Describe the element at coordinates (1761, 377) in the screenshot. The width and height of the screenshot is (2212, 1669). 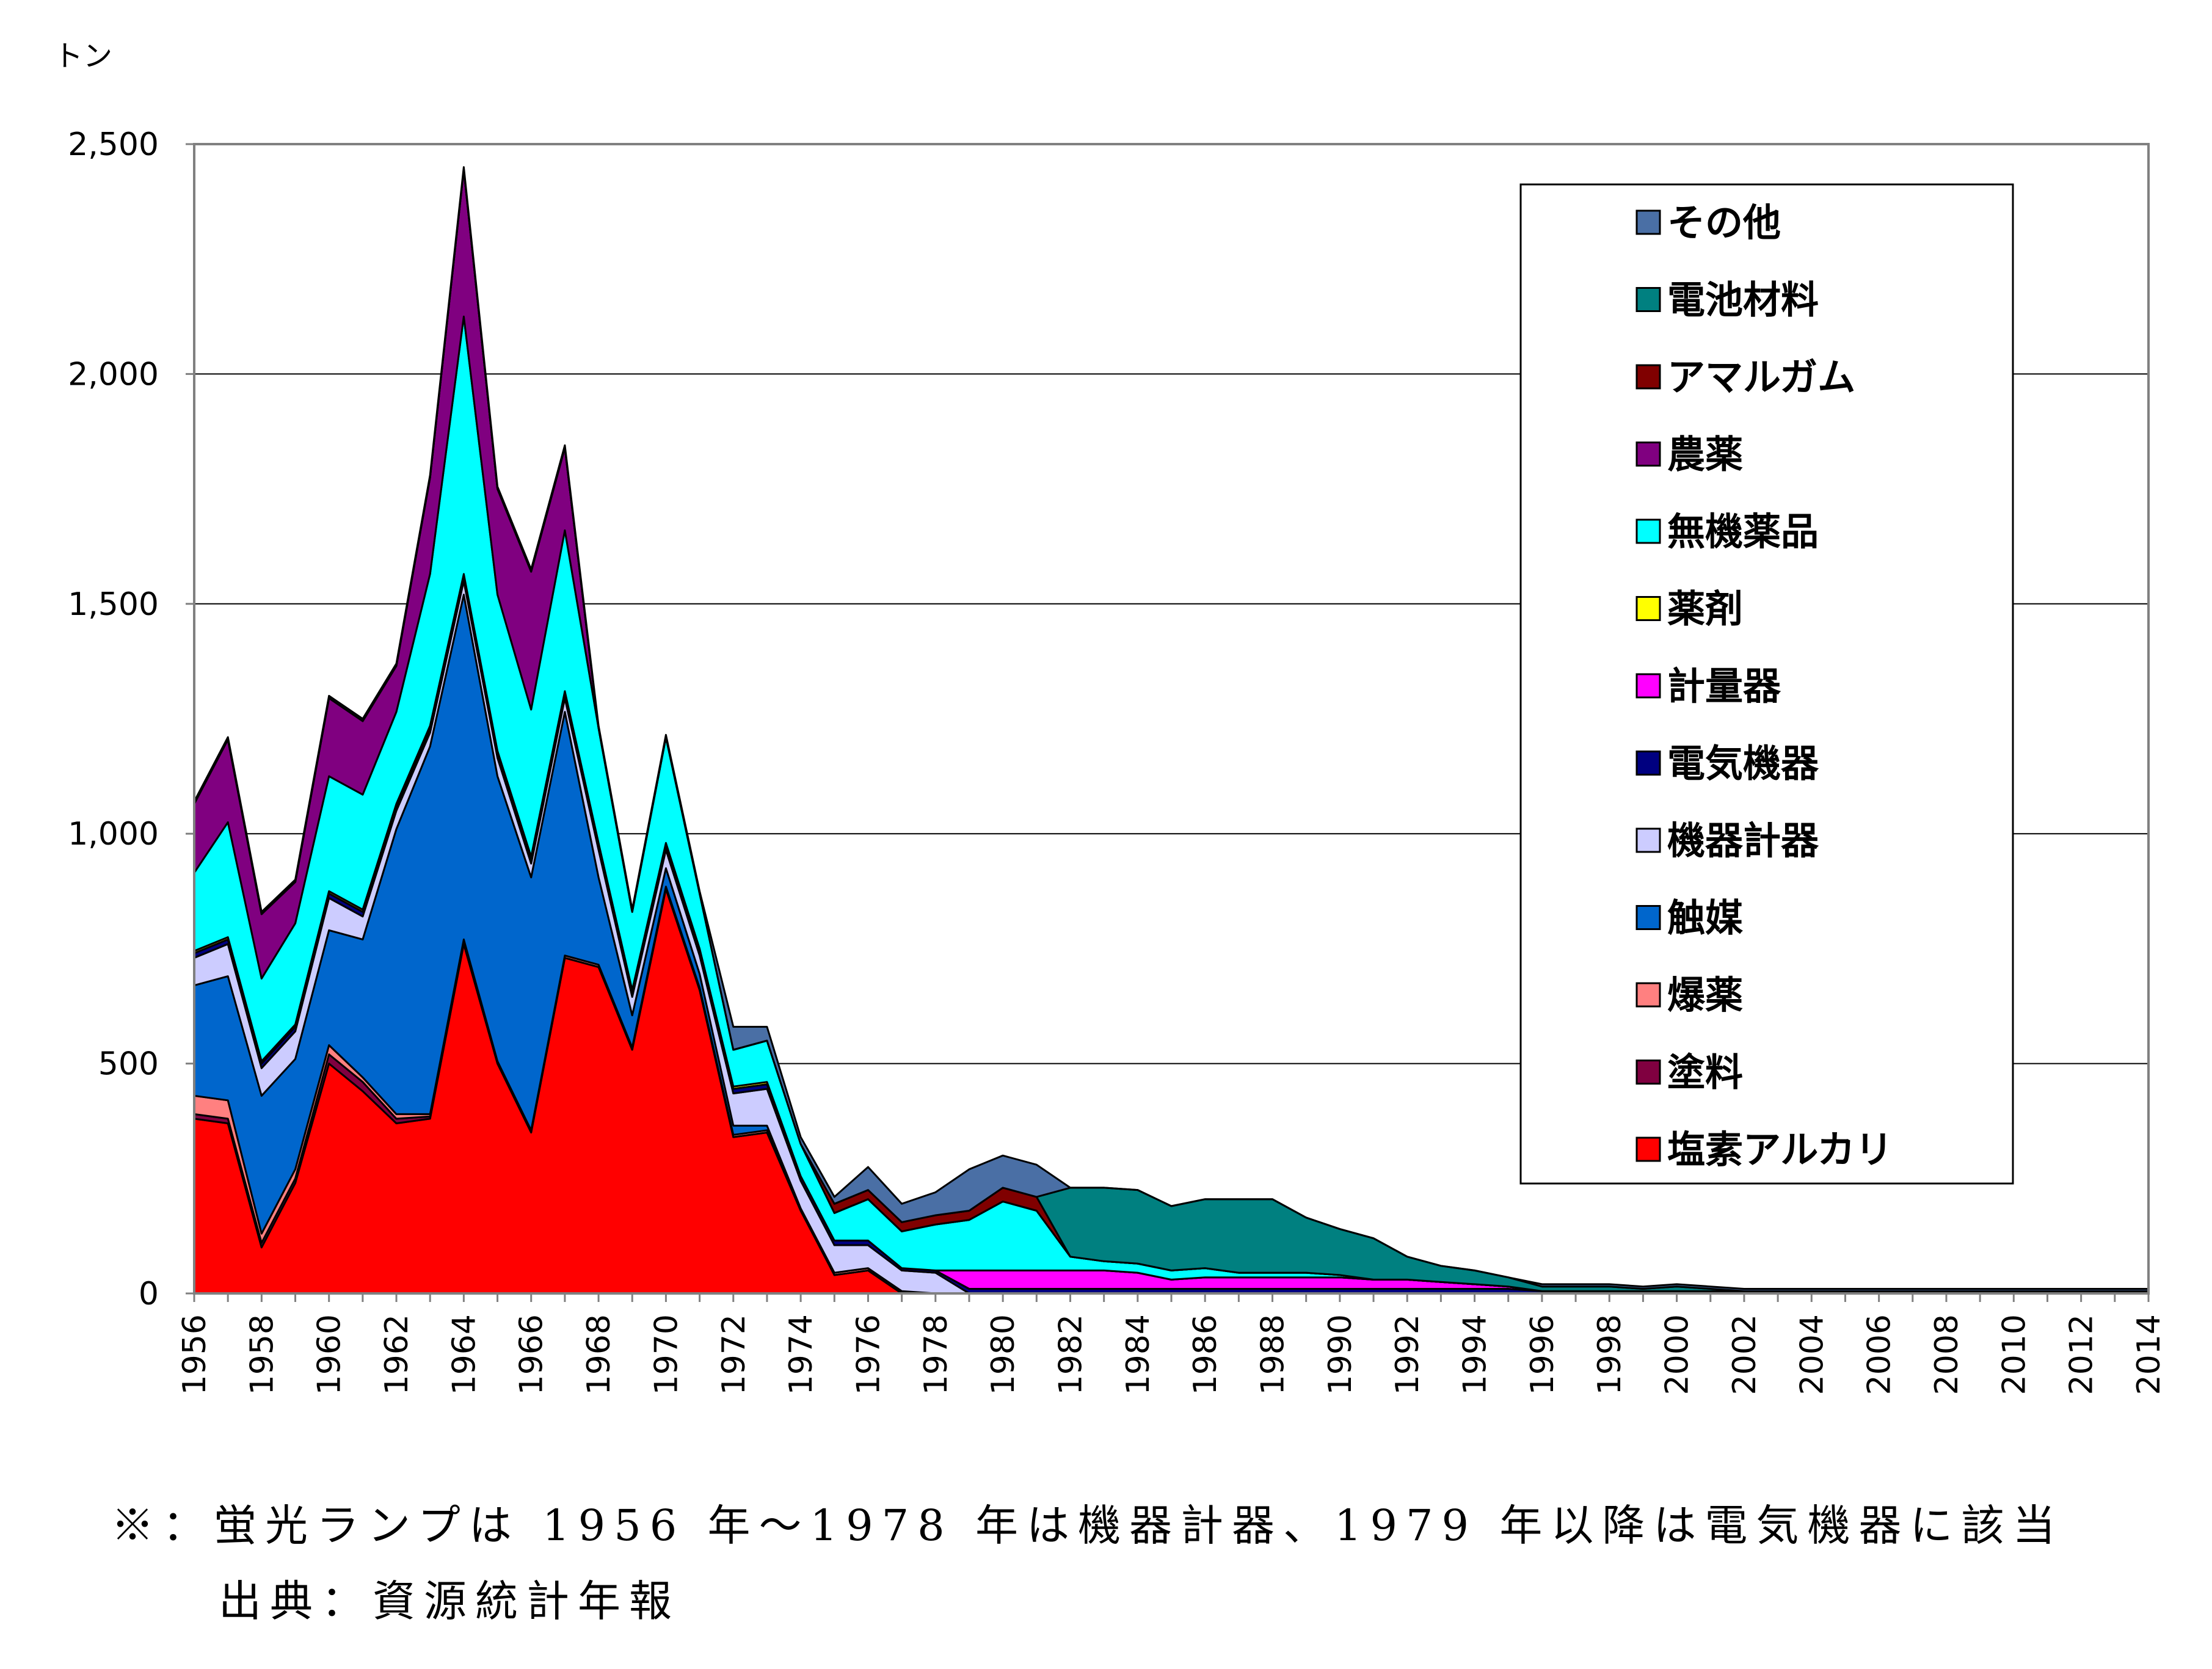
I see `legend-label: アマルガム` at that location.